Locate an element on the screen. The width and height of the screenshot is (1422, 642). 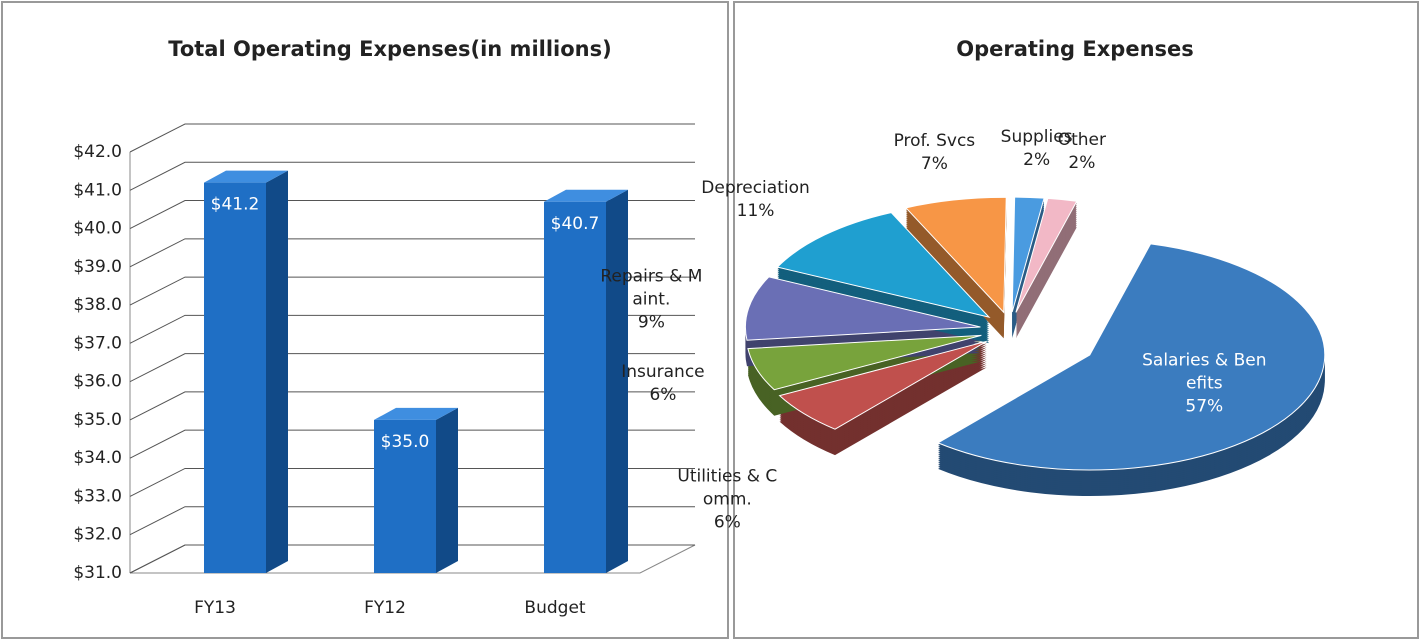
y-tick-label: $38.0 is located at coordinates (97, 305).